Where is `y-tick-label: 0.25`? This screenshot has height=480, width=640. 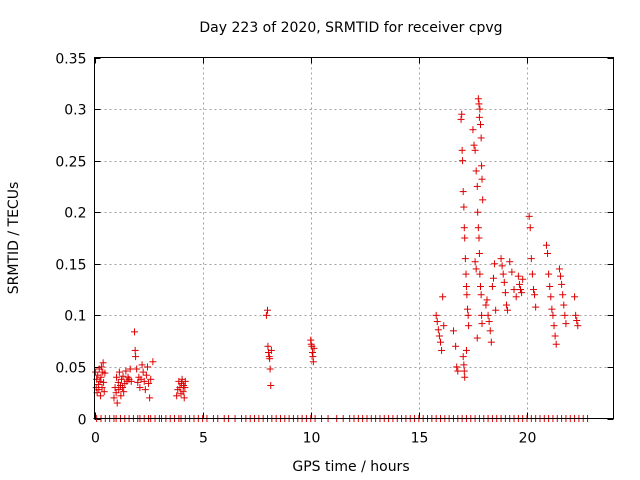 y-tick-label: 0.25 is located at coordinates (70, 163).